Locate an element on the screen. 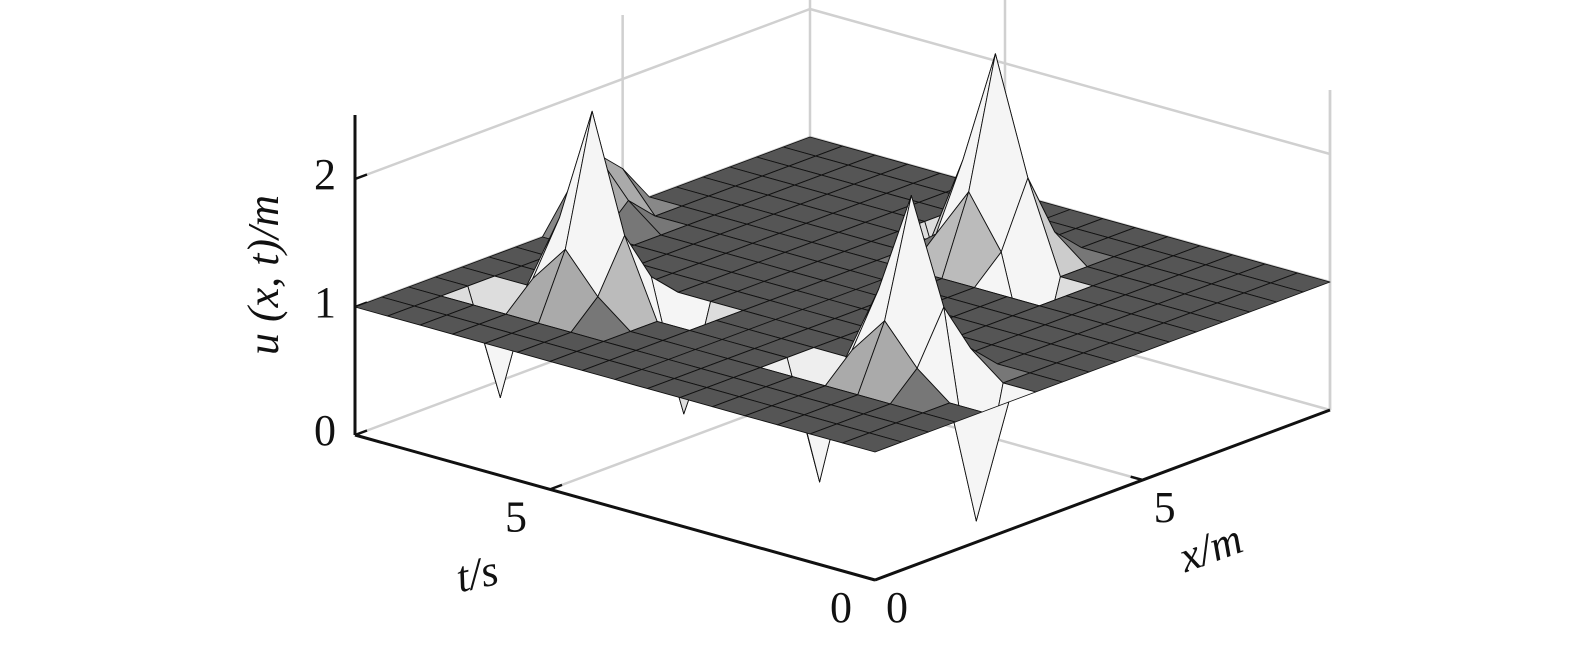  z-axis-label: u (x, t)/m is located at coordinates (263, 275).